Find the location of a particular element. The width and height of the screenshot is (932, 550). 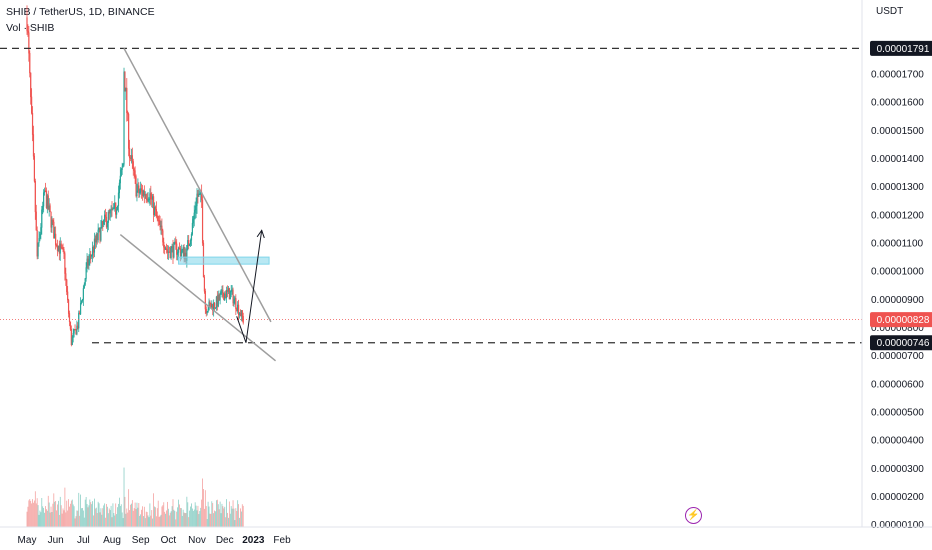

currency-label: USDT is located at coordinates (890, 11).